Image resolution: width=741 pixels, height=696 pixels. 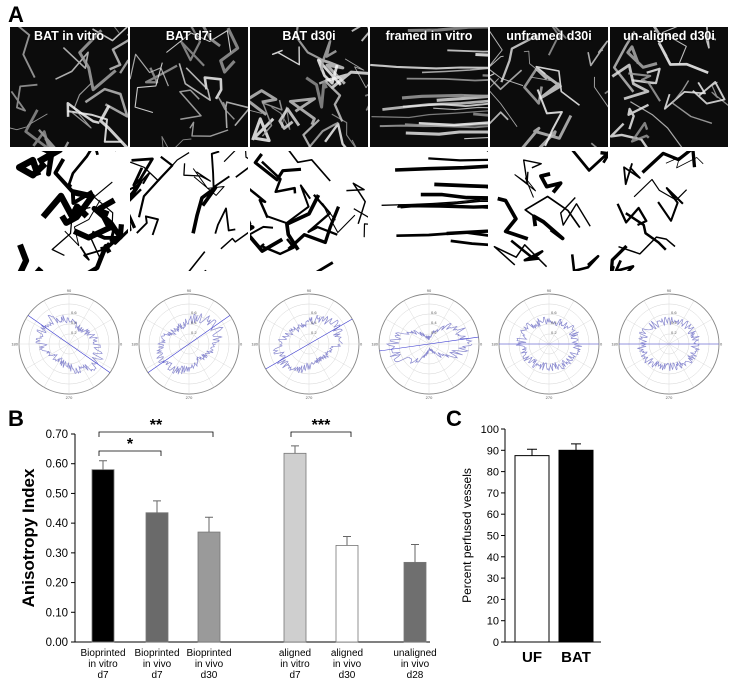 I want to click on tile-label: un-aligned d30i, so click(x=669, y=36).